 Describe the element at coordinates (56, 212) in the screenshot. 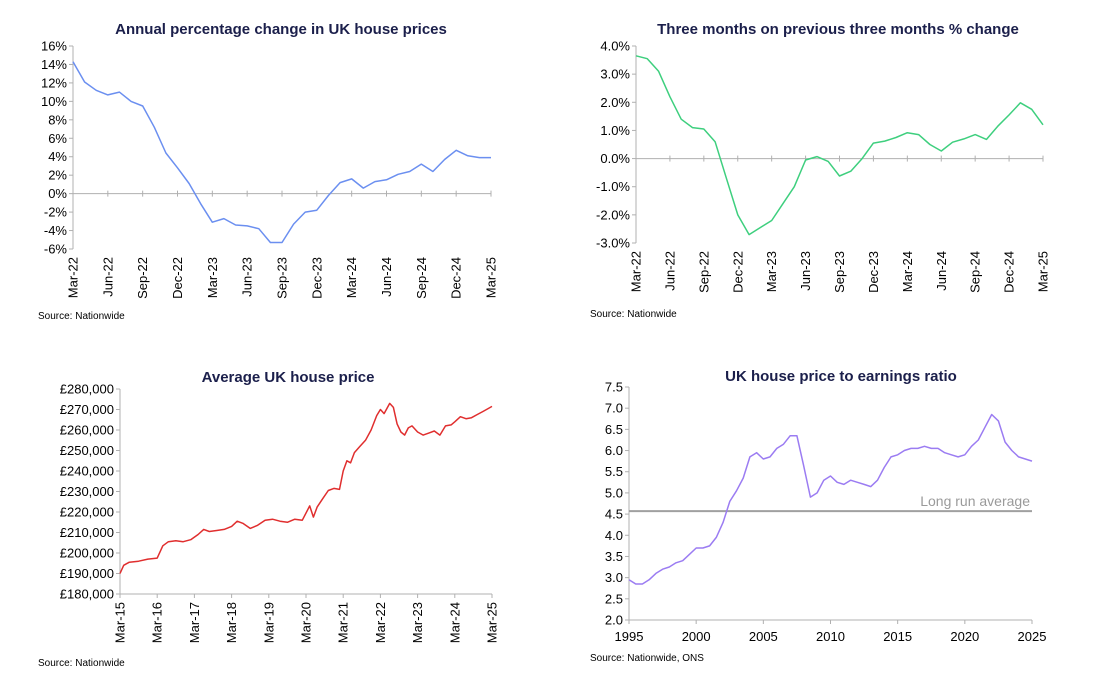

I see `y-tick-label: -2%` at that location.